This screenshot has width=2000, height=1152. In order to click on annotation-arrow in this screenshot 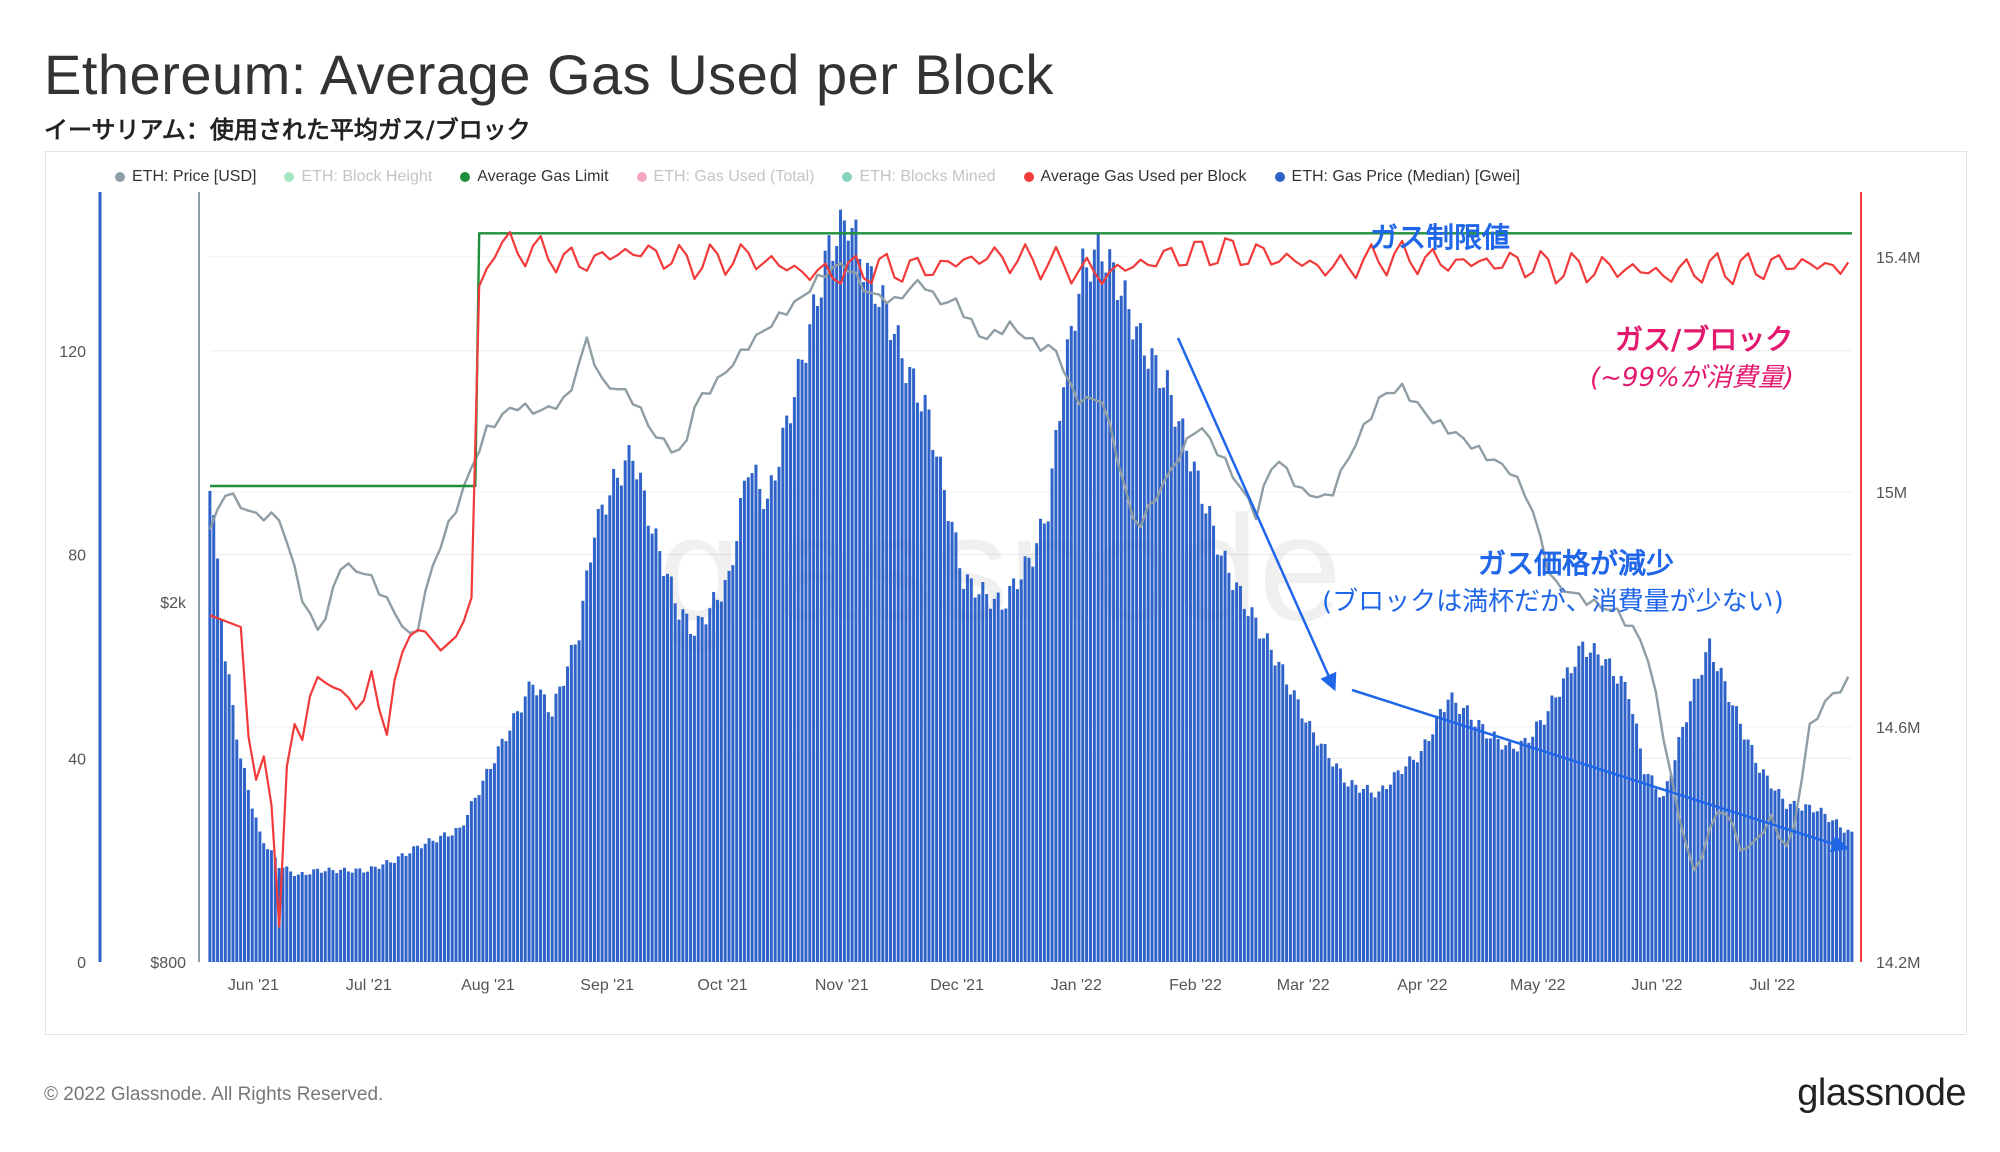, I will do `click(1600, 770)`.